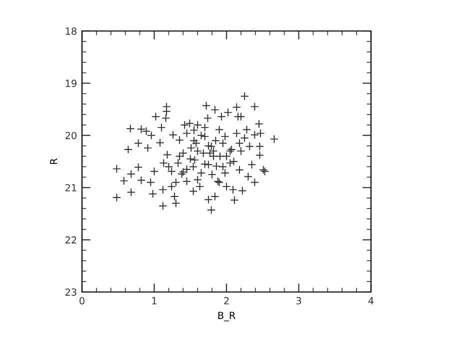  I want to click on x-tick-label: 1, so click(154, 300).